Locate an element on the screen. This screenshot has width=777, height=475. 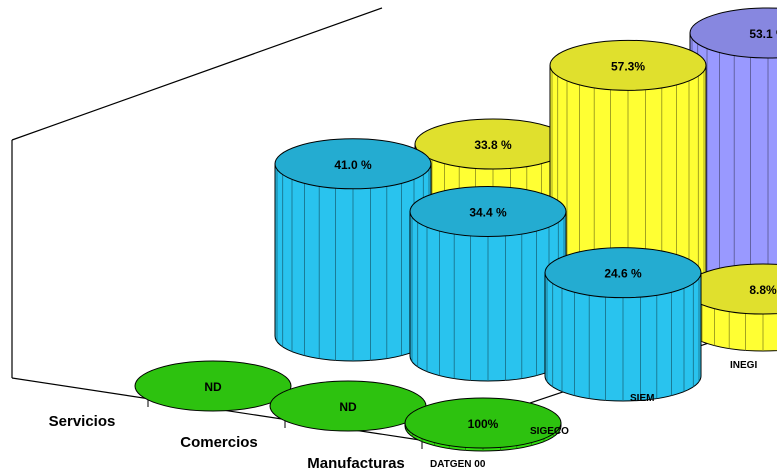
category-label-servicios: Servicios is located at coordinates (82, 421).